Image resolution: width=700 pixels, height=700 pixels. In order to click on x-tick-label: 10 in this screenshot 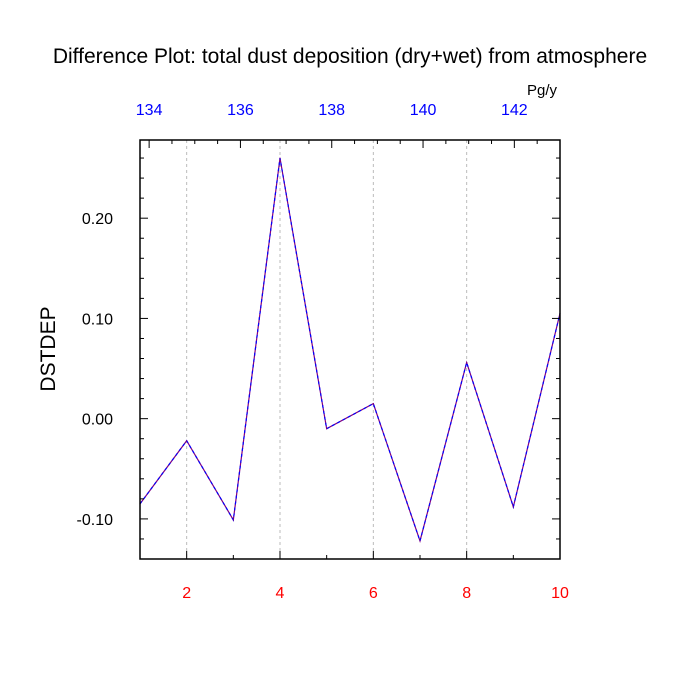, I will do `click(560, 593)`.